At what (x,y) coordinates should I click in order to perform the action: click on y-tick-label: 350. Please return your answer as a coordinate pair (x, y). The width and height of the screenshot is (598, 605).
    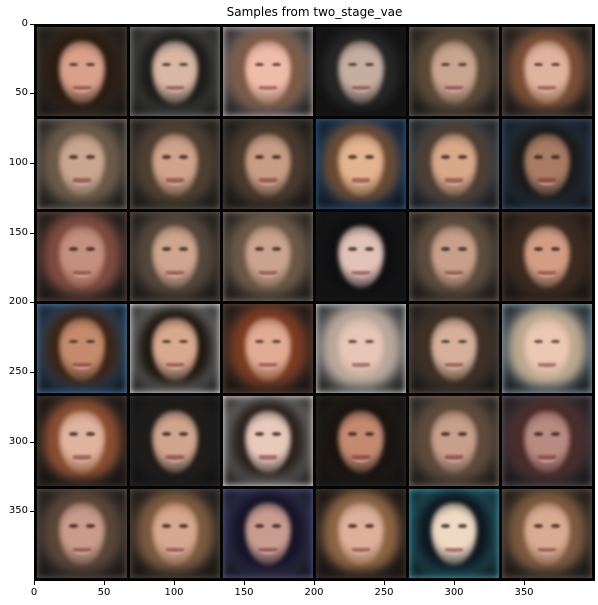
    Looking at the image, I should click on (18, 510).